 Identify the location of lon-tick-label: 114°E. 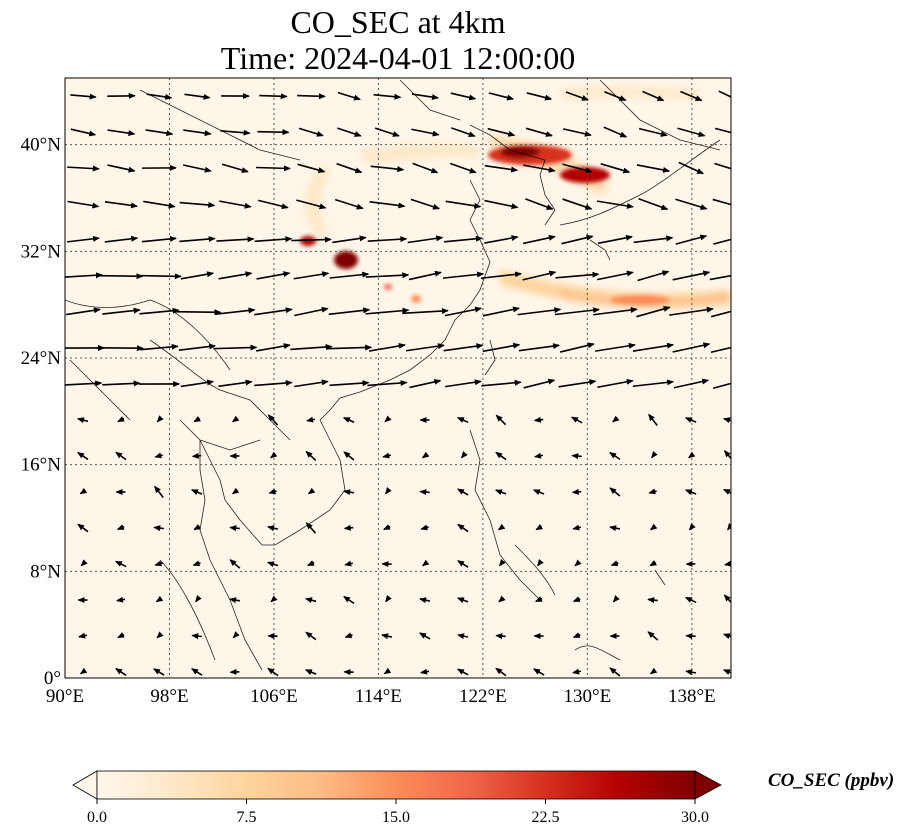
(378, 696).